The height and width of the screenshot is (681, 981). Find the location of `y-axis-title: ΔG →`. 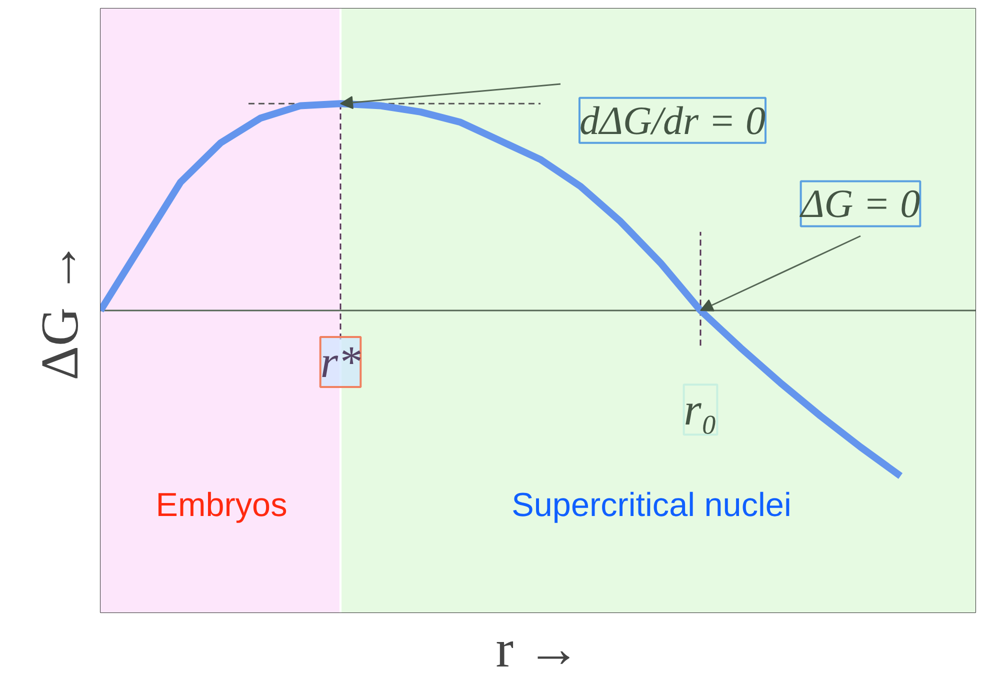

y-axis-title: ΔG → is located at coordinates (60, 310).